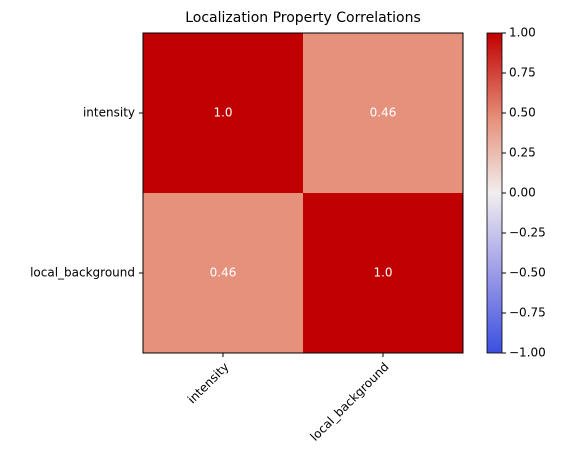 The image size is (566, 470). I want to click on colorbar-tick-label: −0.75, so click(527, 313).